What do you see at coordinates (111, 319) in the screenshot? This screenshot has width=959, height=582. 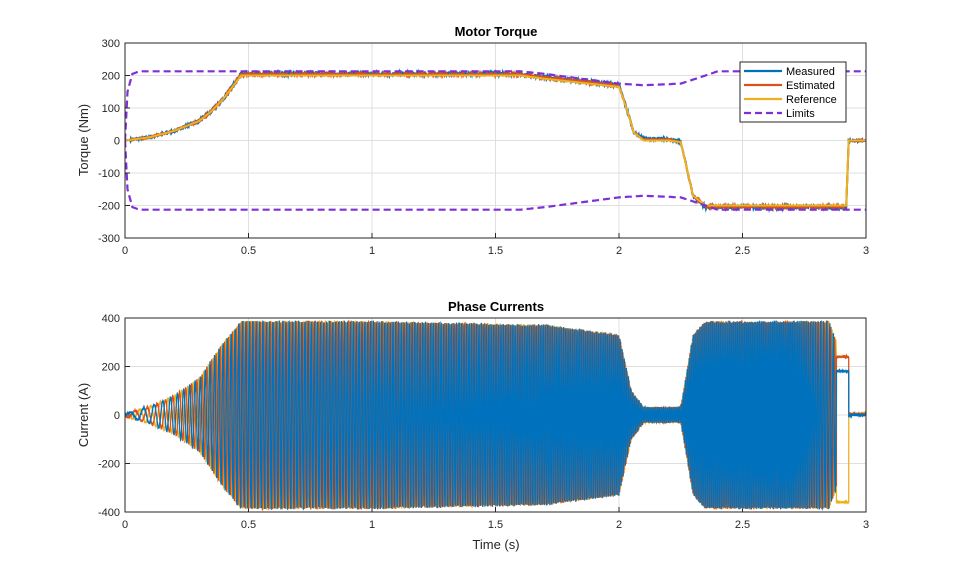 I see `y-tick-label: 400` at bounding box center [111, 319].